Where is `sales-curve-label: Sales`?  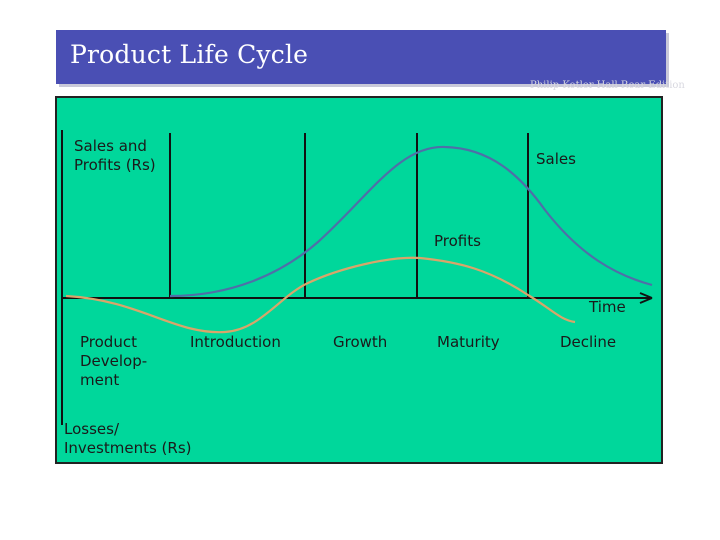
sales-curve-label: Sales is located at coordinates (556, 159).